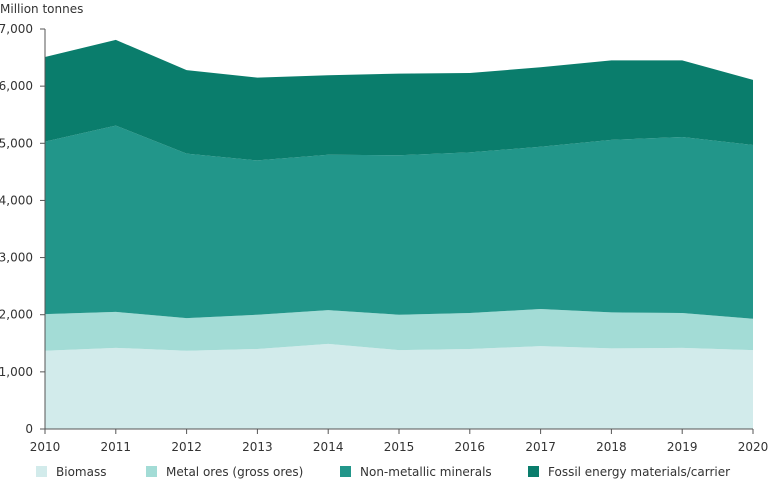  Describe the element at coordinates (639, 472) in the screenshot. I see `legend-label: Fossil energy materials/carrier` at that location.